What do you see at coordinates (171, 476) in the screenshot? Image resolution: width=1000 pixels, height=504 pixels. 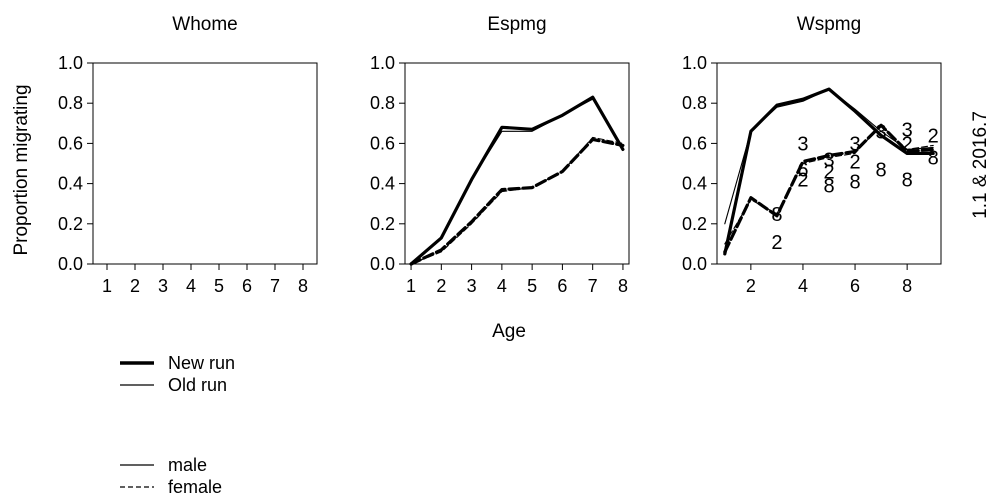 I see `legend-sex: male female` at bounding box center [171, 476].